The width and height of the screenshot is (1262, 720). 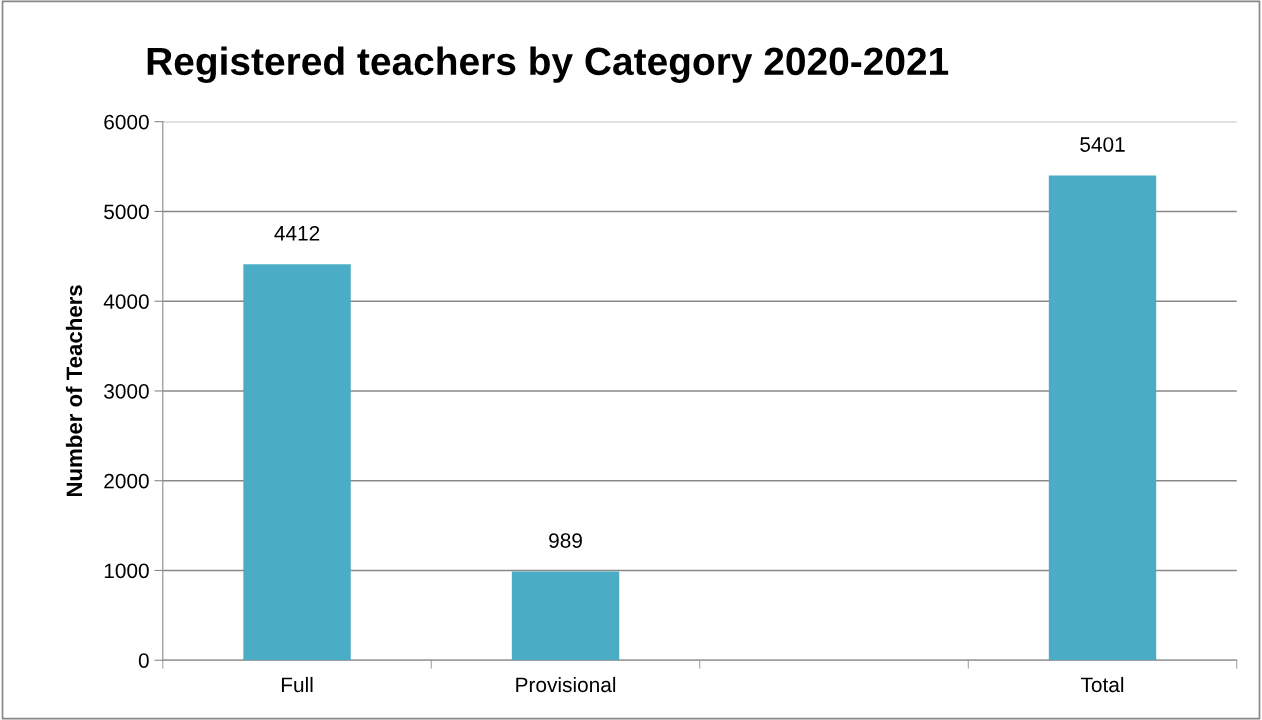 What do you see at coordinates (126, 212) in the screenshot?
I see `y-tick-label: 5000` at bounding box center [126, 212].